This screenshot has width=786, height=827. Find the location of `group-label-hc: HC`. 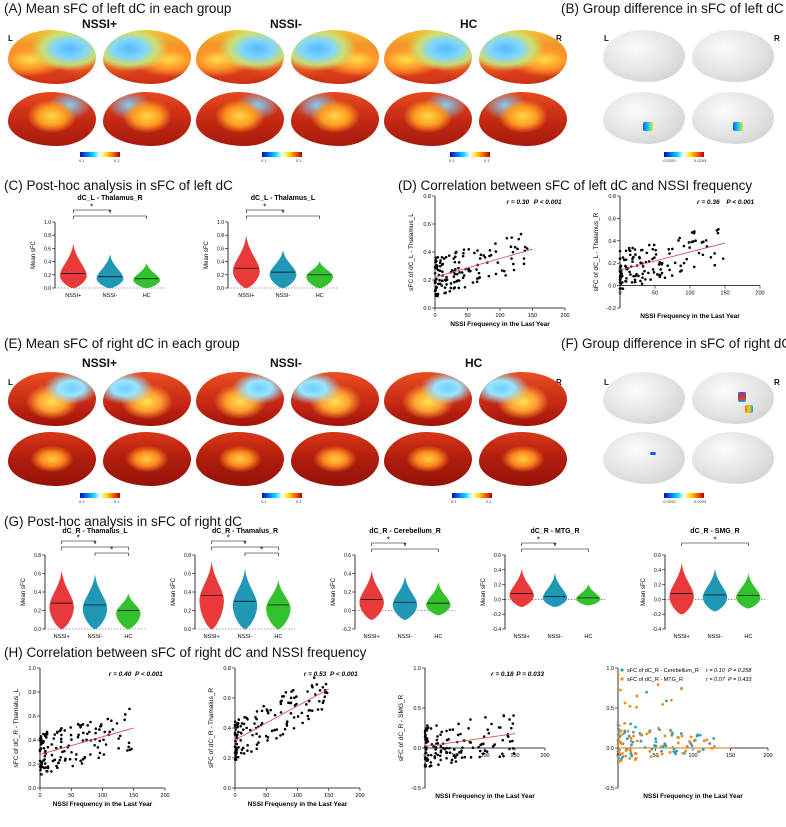

group-label-hc: HC is located at coordinates (469, 24).